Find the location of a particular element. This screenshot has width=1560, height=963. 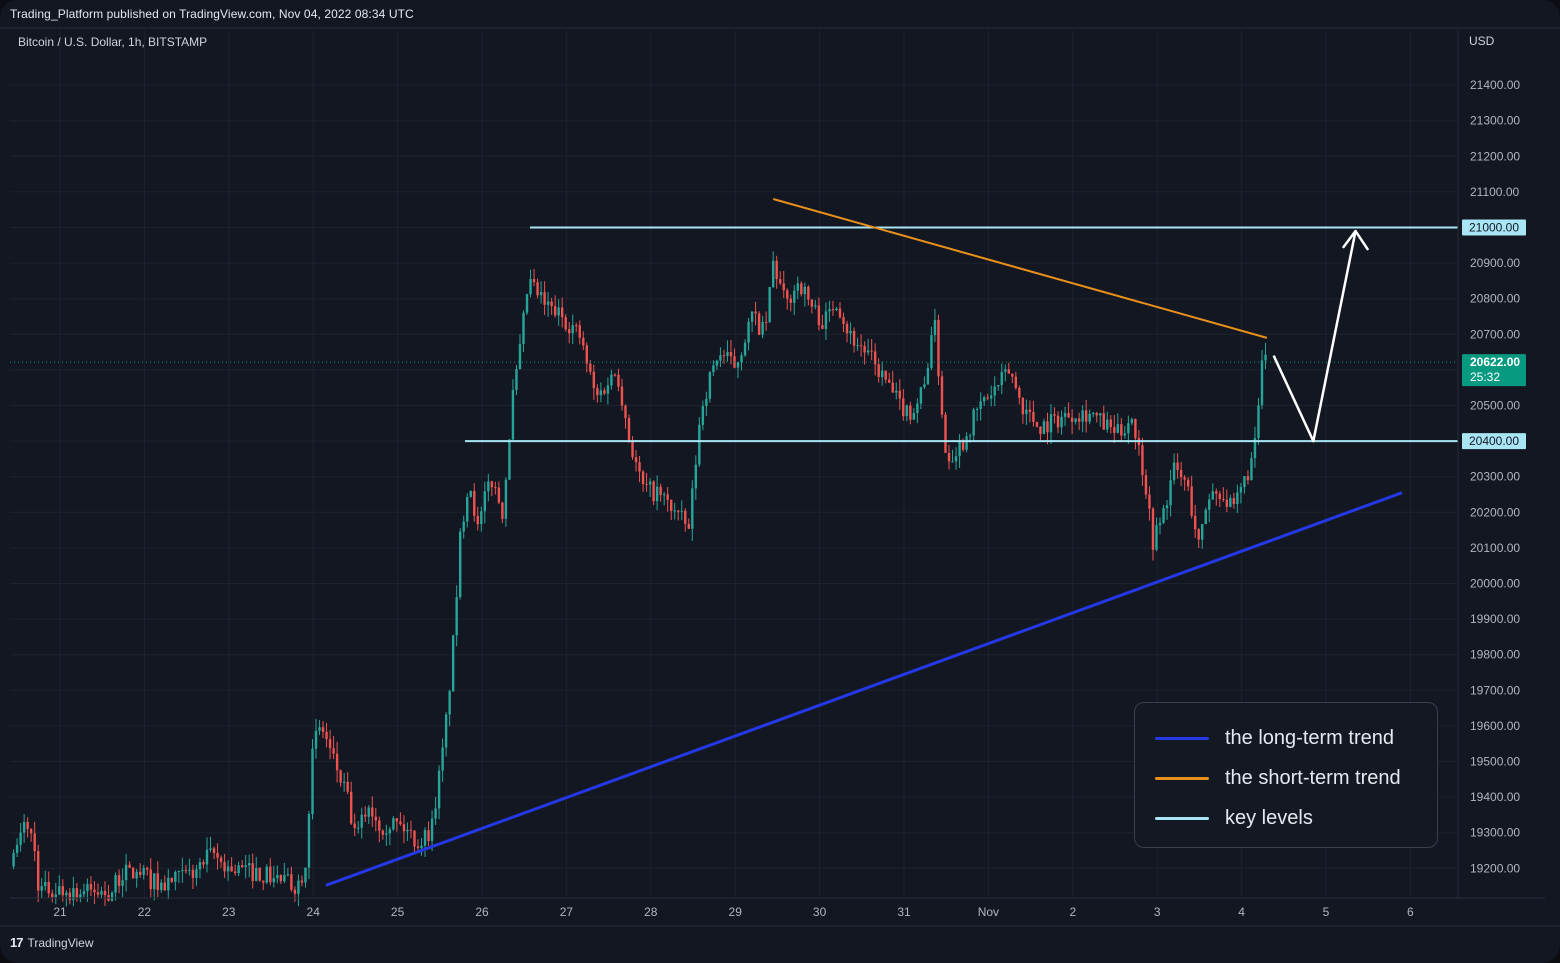

price-tick-label: 20000.00 is located at coordinates (1495, 584).